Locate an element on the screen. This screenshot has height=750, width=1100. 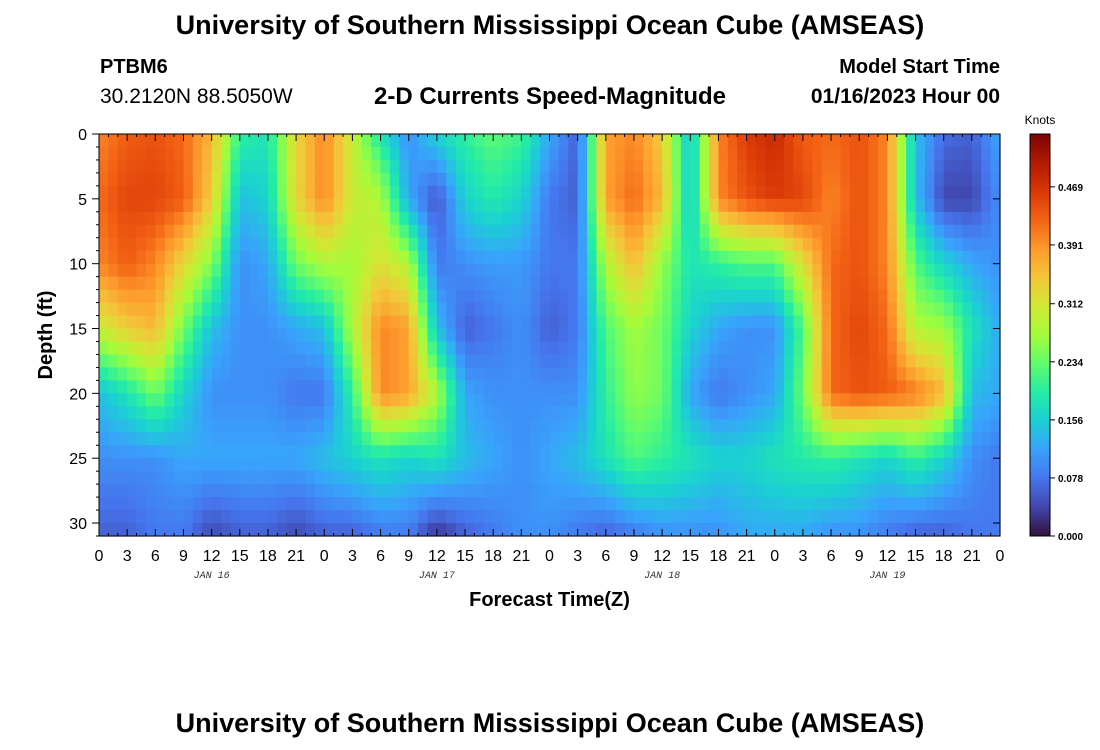
x-tick-label: 21 is located at coordinates (521, 556).